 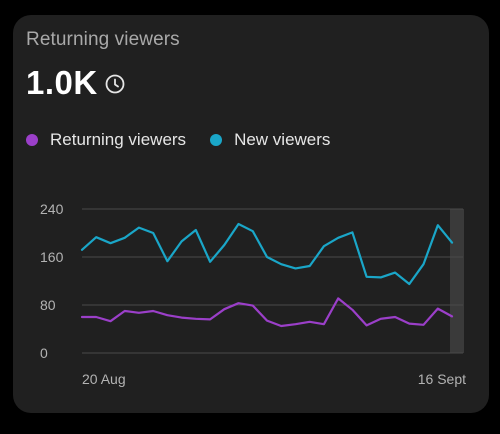 What do you see at coordinates (62, 82) in the screenshot?
I see `metric-value: 1.0K` at bounding box center [62, 82].